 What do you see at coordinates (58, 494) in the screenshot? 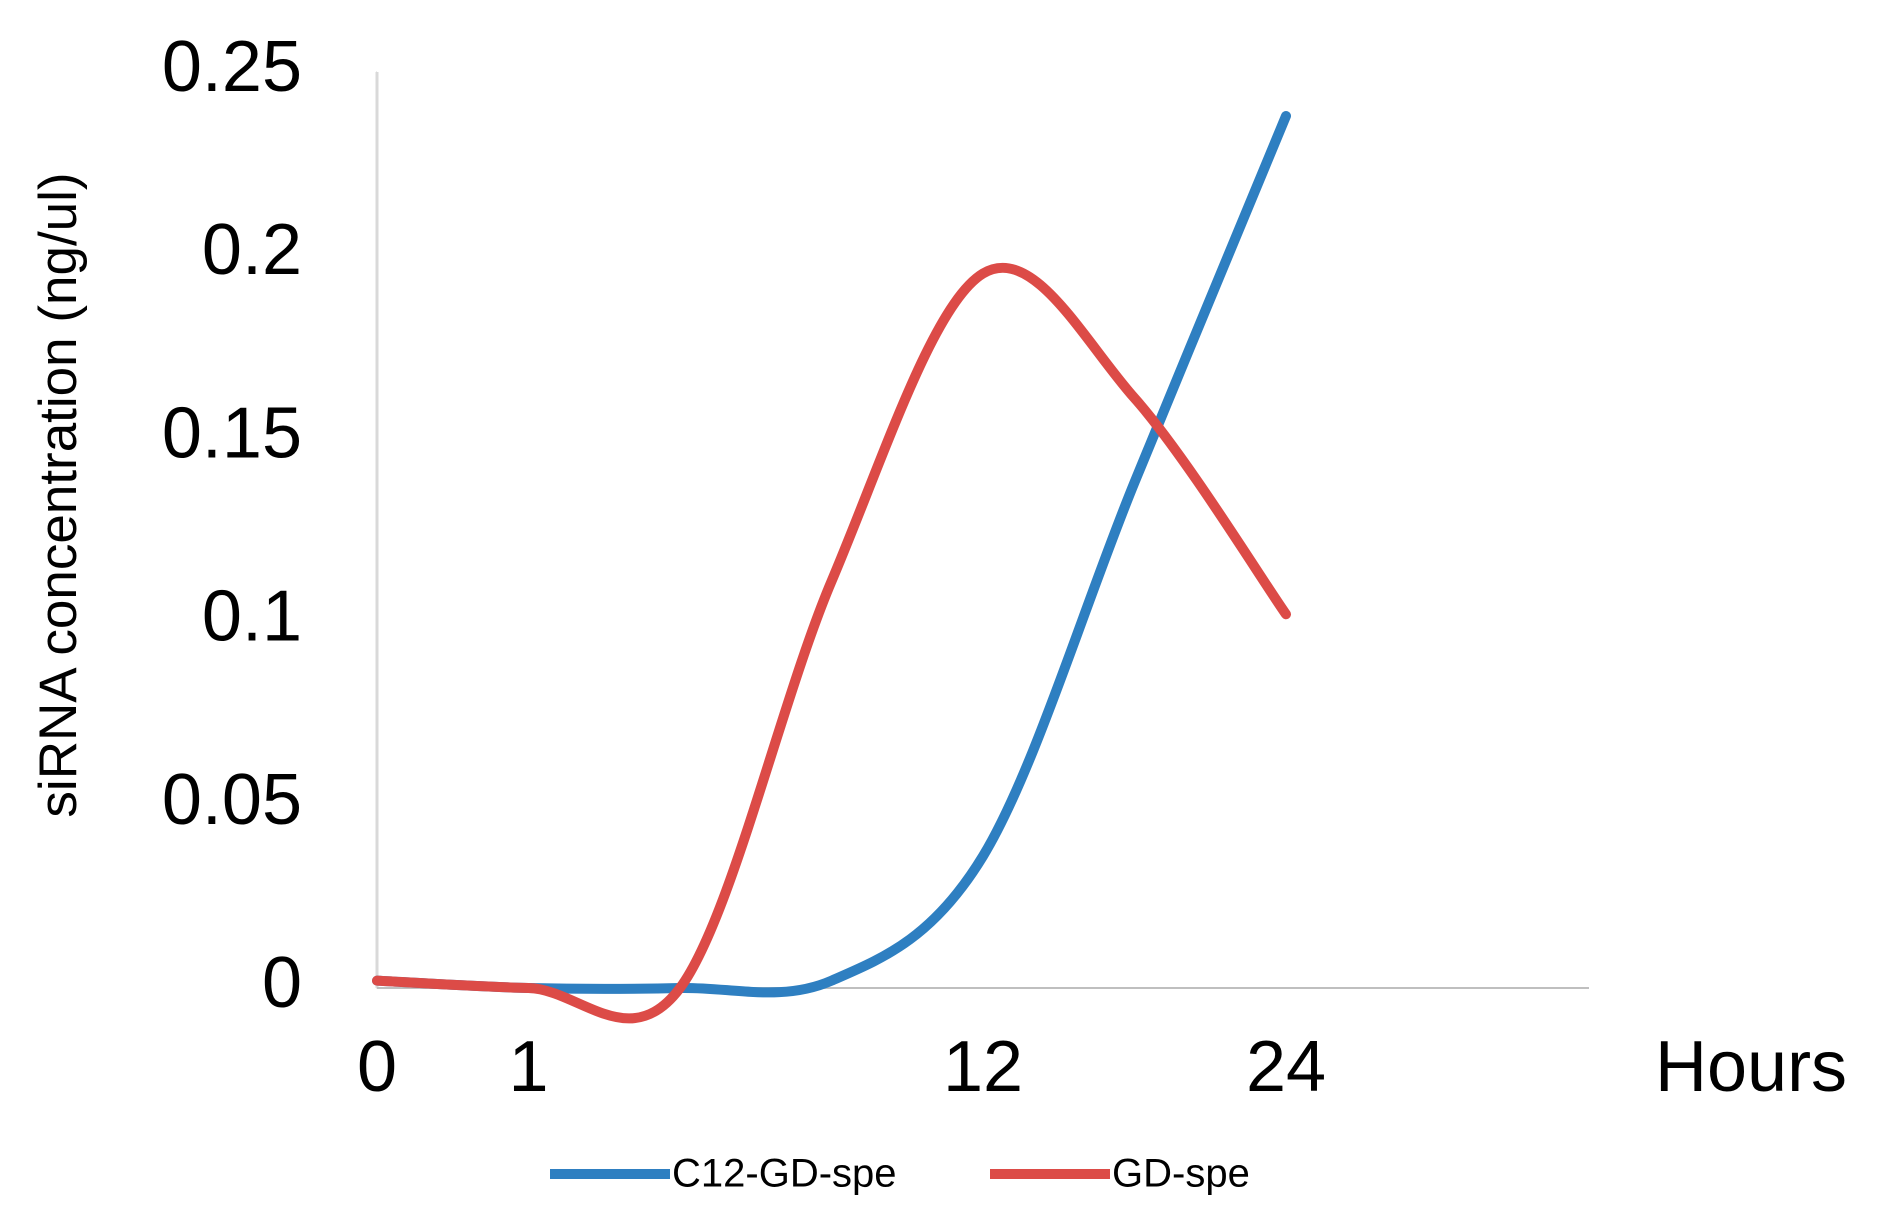
I see `y-axis-label: siRNA concentration (ng/ul)` at bounding box center [58, 494].